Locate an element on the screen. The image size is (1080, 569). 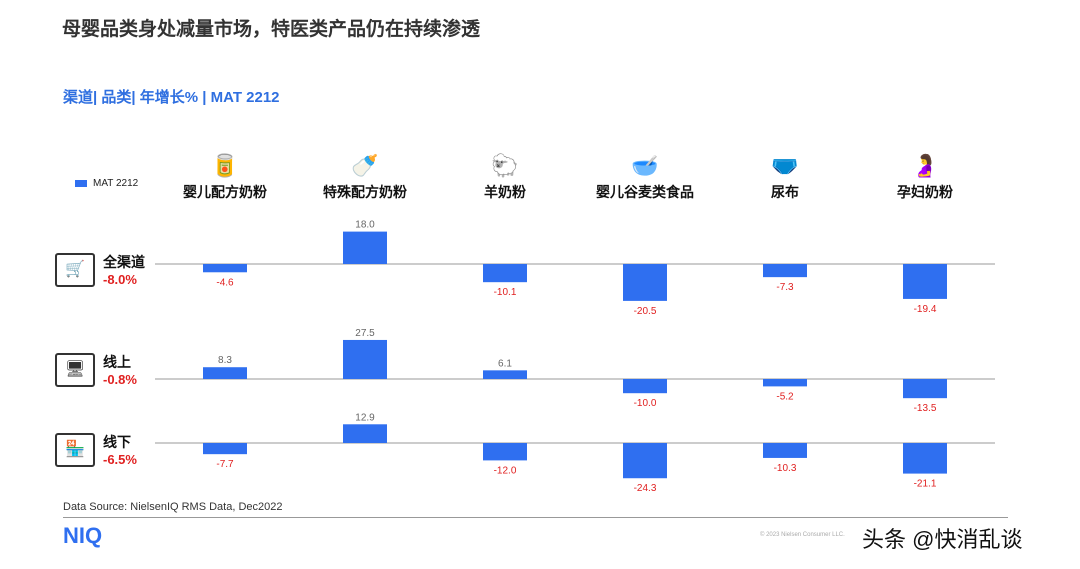
category-header: 🐑 羊奶粉 is located at coordinates (505, 176).